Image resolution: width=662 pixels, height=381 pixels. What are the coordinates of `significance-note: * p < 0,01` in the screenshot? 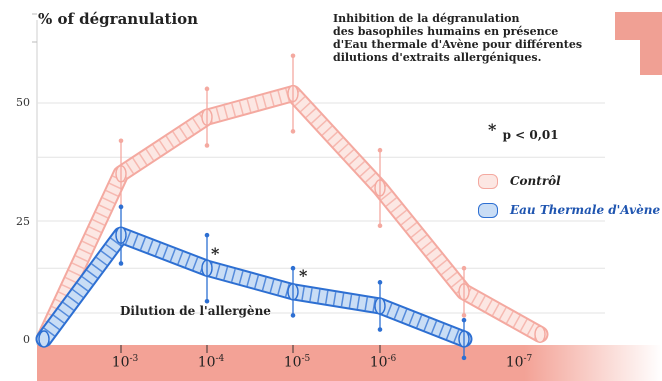 It's located at (523, 131).